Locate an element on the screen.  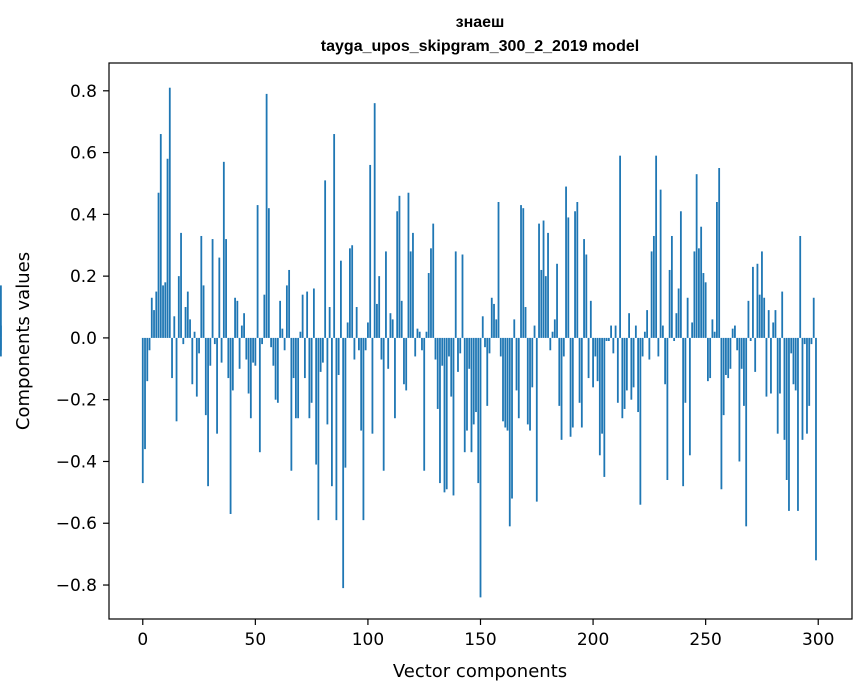
chart-subtitle: tayga_upos_skipgram_300_2_2019 model is located at coordinates (480, 46).